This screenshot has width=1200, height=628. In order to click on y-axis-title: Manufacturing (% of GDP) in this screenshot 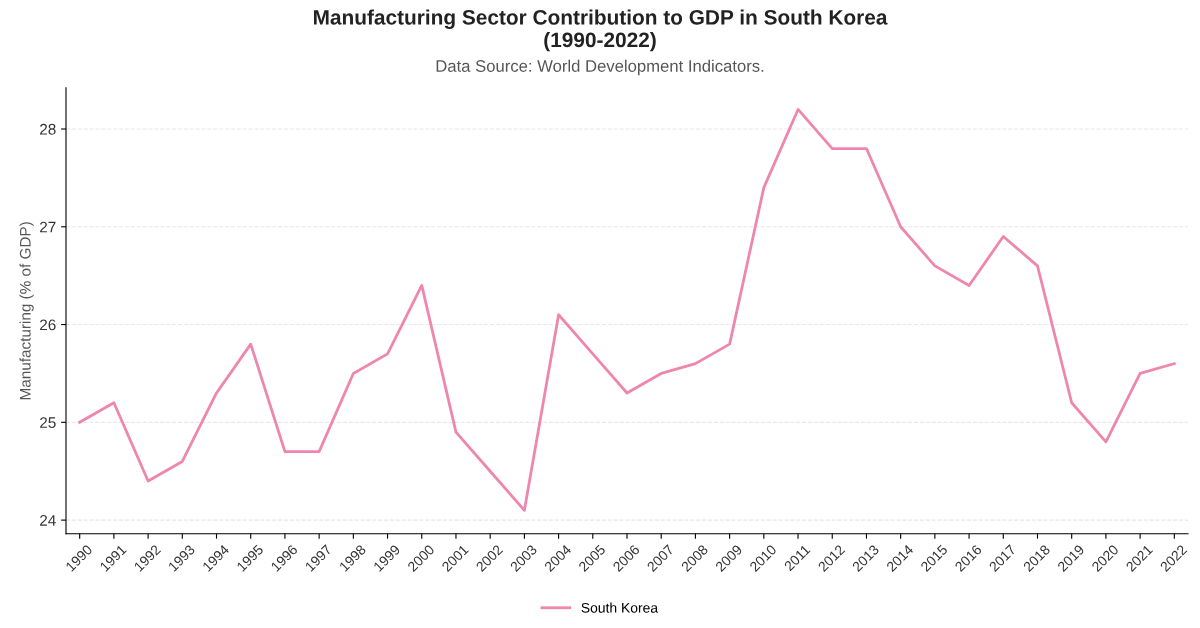, I will do `click(26, 311)`.